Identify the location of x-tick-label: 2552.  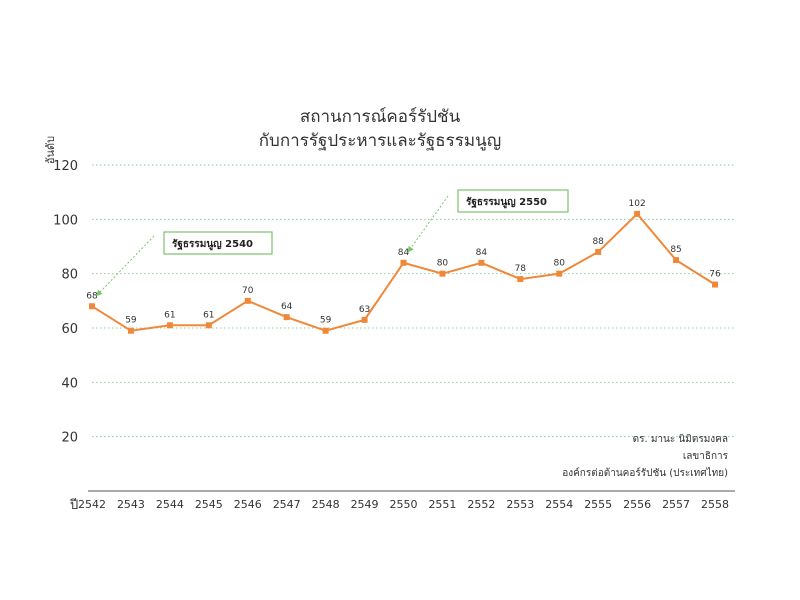
(481, 504).